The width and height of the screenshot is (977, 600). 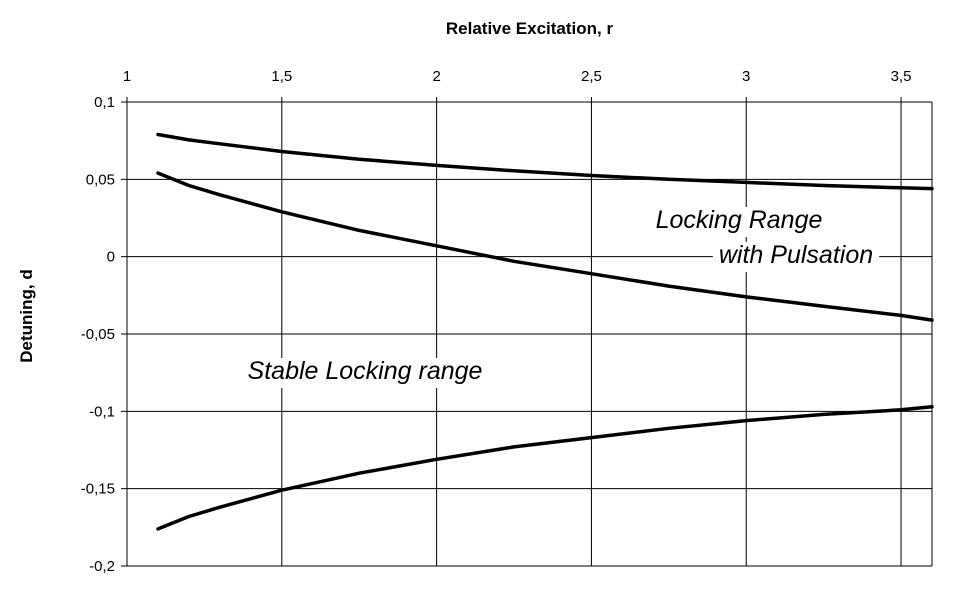 What do you see at coordinates (102, 566) in the screenshot?
I see `y-tick-label: -0,2` at bounding box center [102, 566].